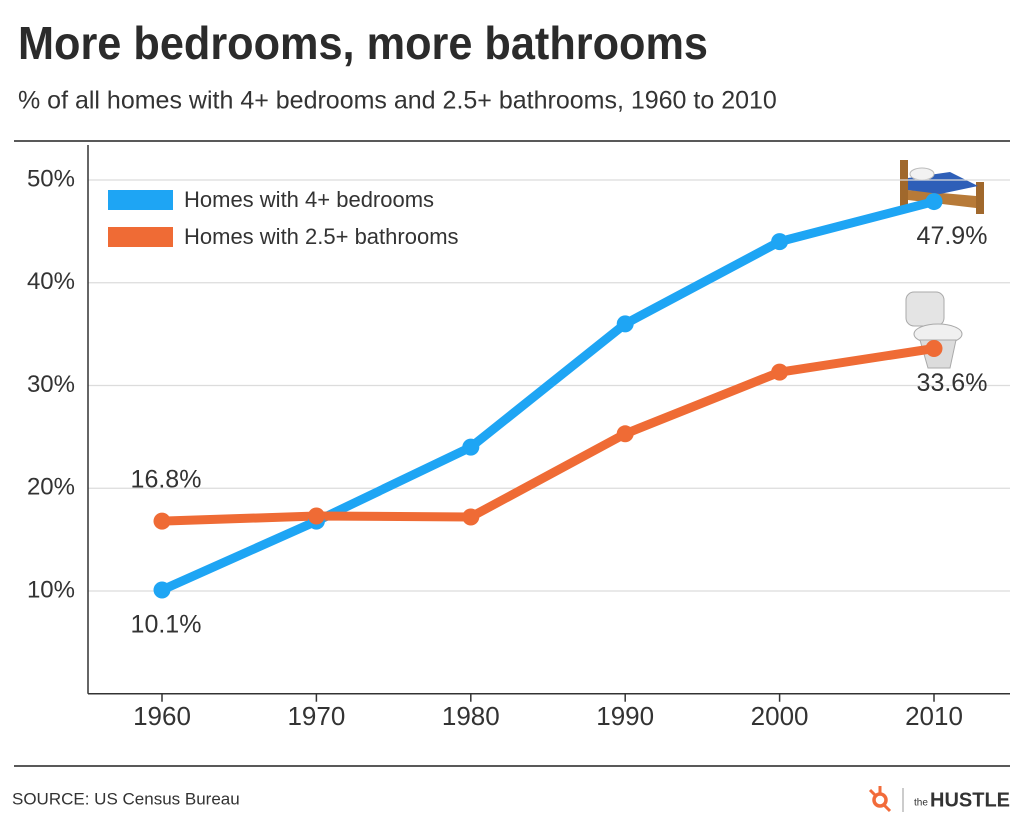  What do you see at coordinates (166, 480) in the screenshot?
I see `data-label: 16.8%` at bounding box center [166, 480].